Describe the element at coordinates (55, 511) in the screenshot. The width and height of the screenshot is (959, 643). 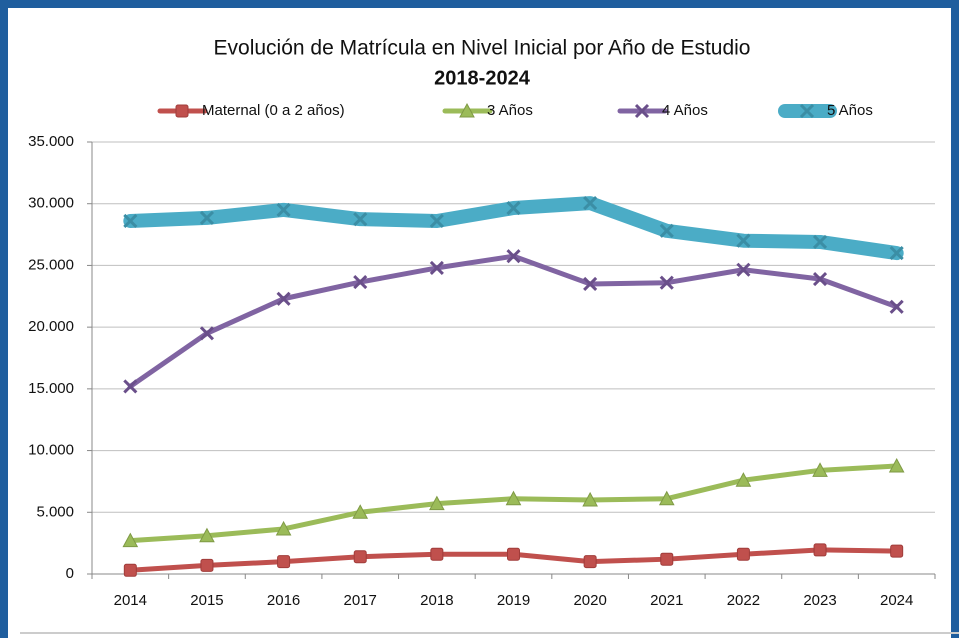
I see `y-tick-label: 5.000` at that location.